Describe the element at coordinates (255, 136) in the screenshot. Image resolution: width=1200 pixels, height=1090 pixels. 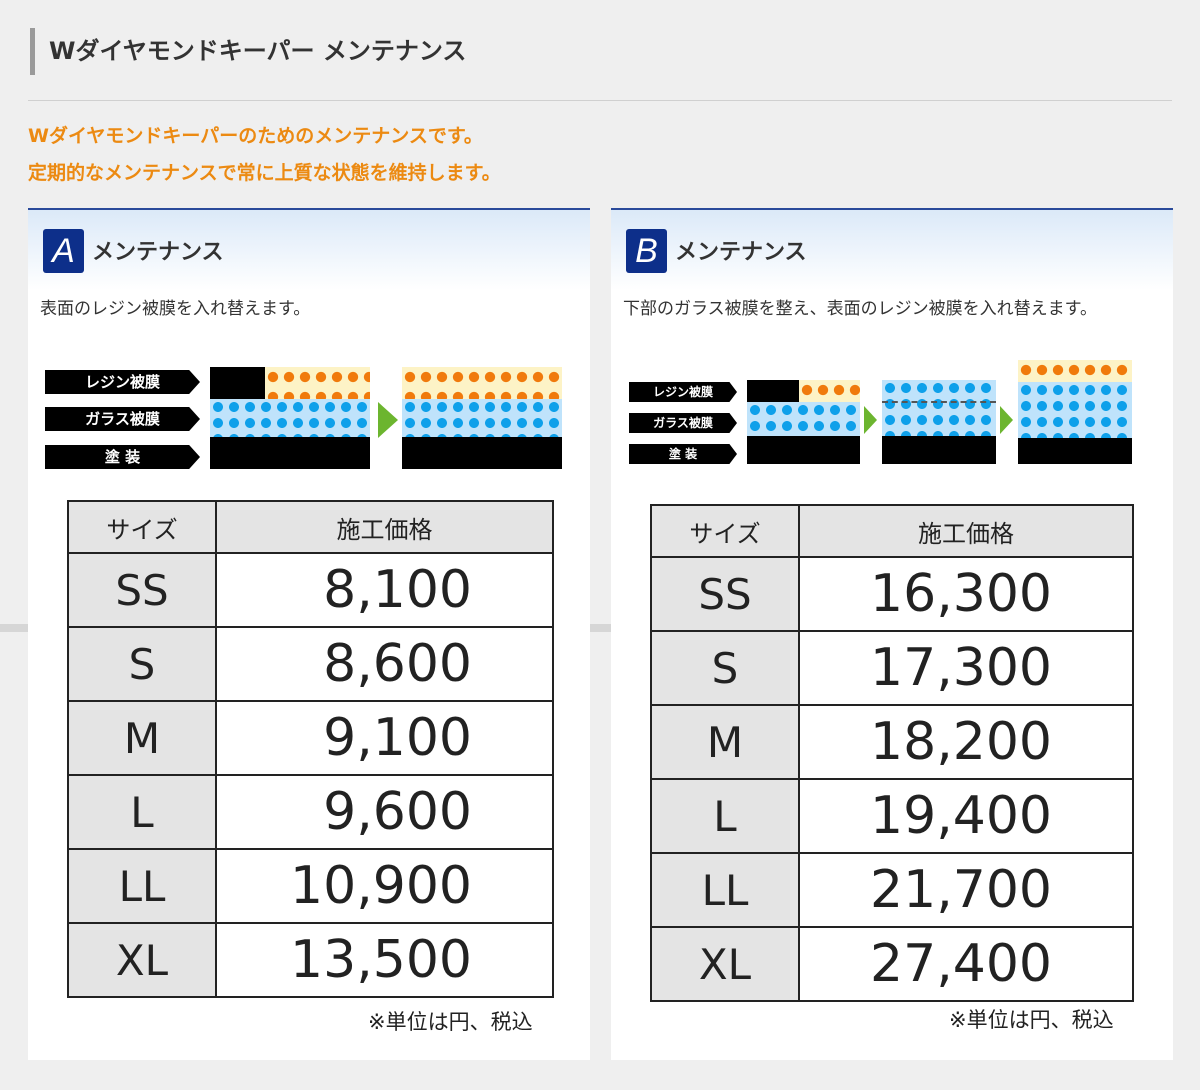
I see `intro-line-1: Wダイヤモンドキーパーのためのメンテナンスです。` at that location.